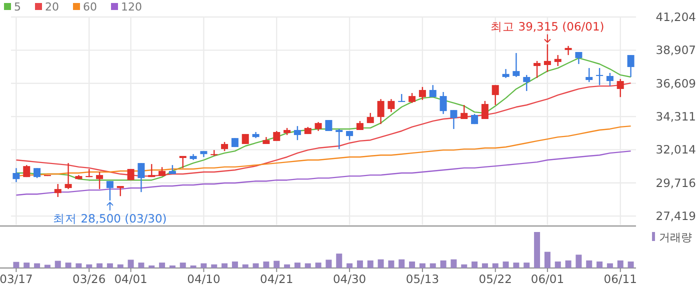  I want to click on x-tick-label: 06/11, so click(620, 279).